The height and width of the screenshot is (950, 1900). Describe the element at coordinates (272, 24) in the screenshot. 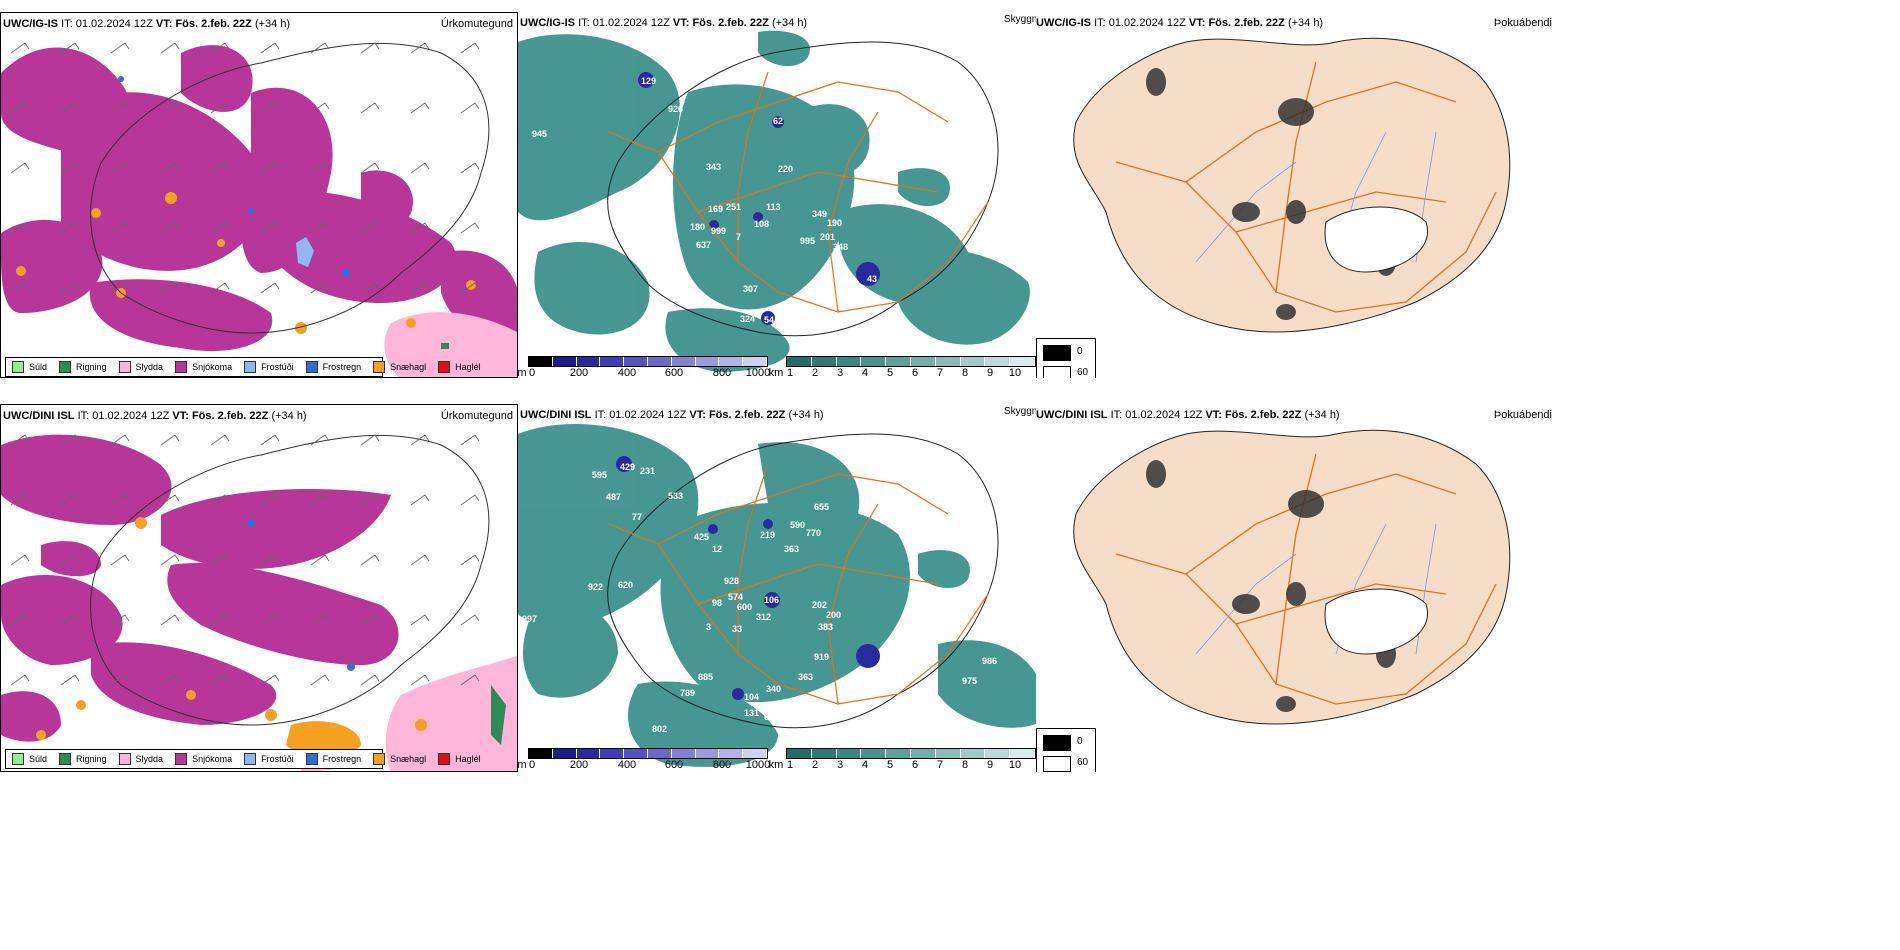

I see `lead-time: (+34 h)` at that location.